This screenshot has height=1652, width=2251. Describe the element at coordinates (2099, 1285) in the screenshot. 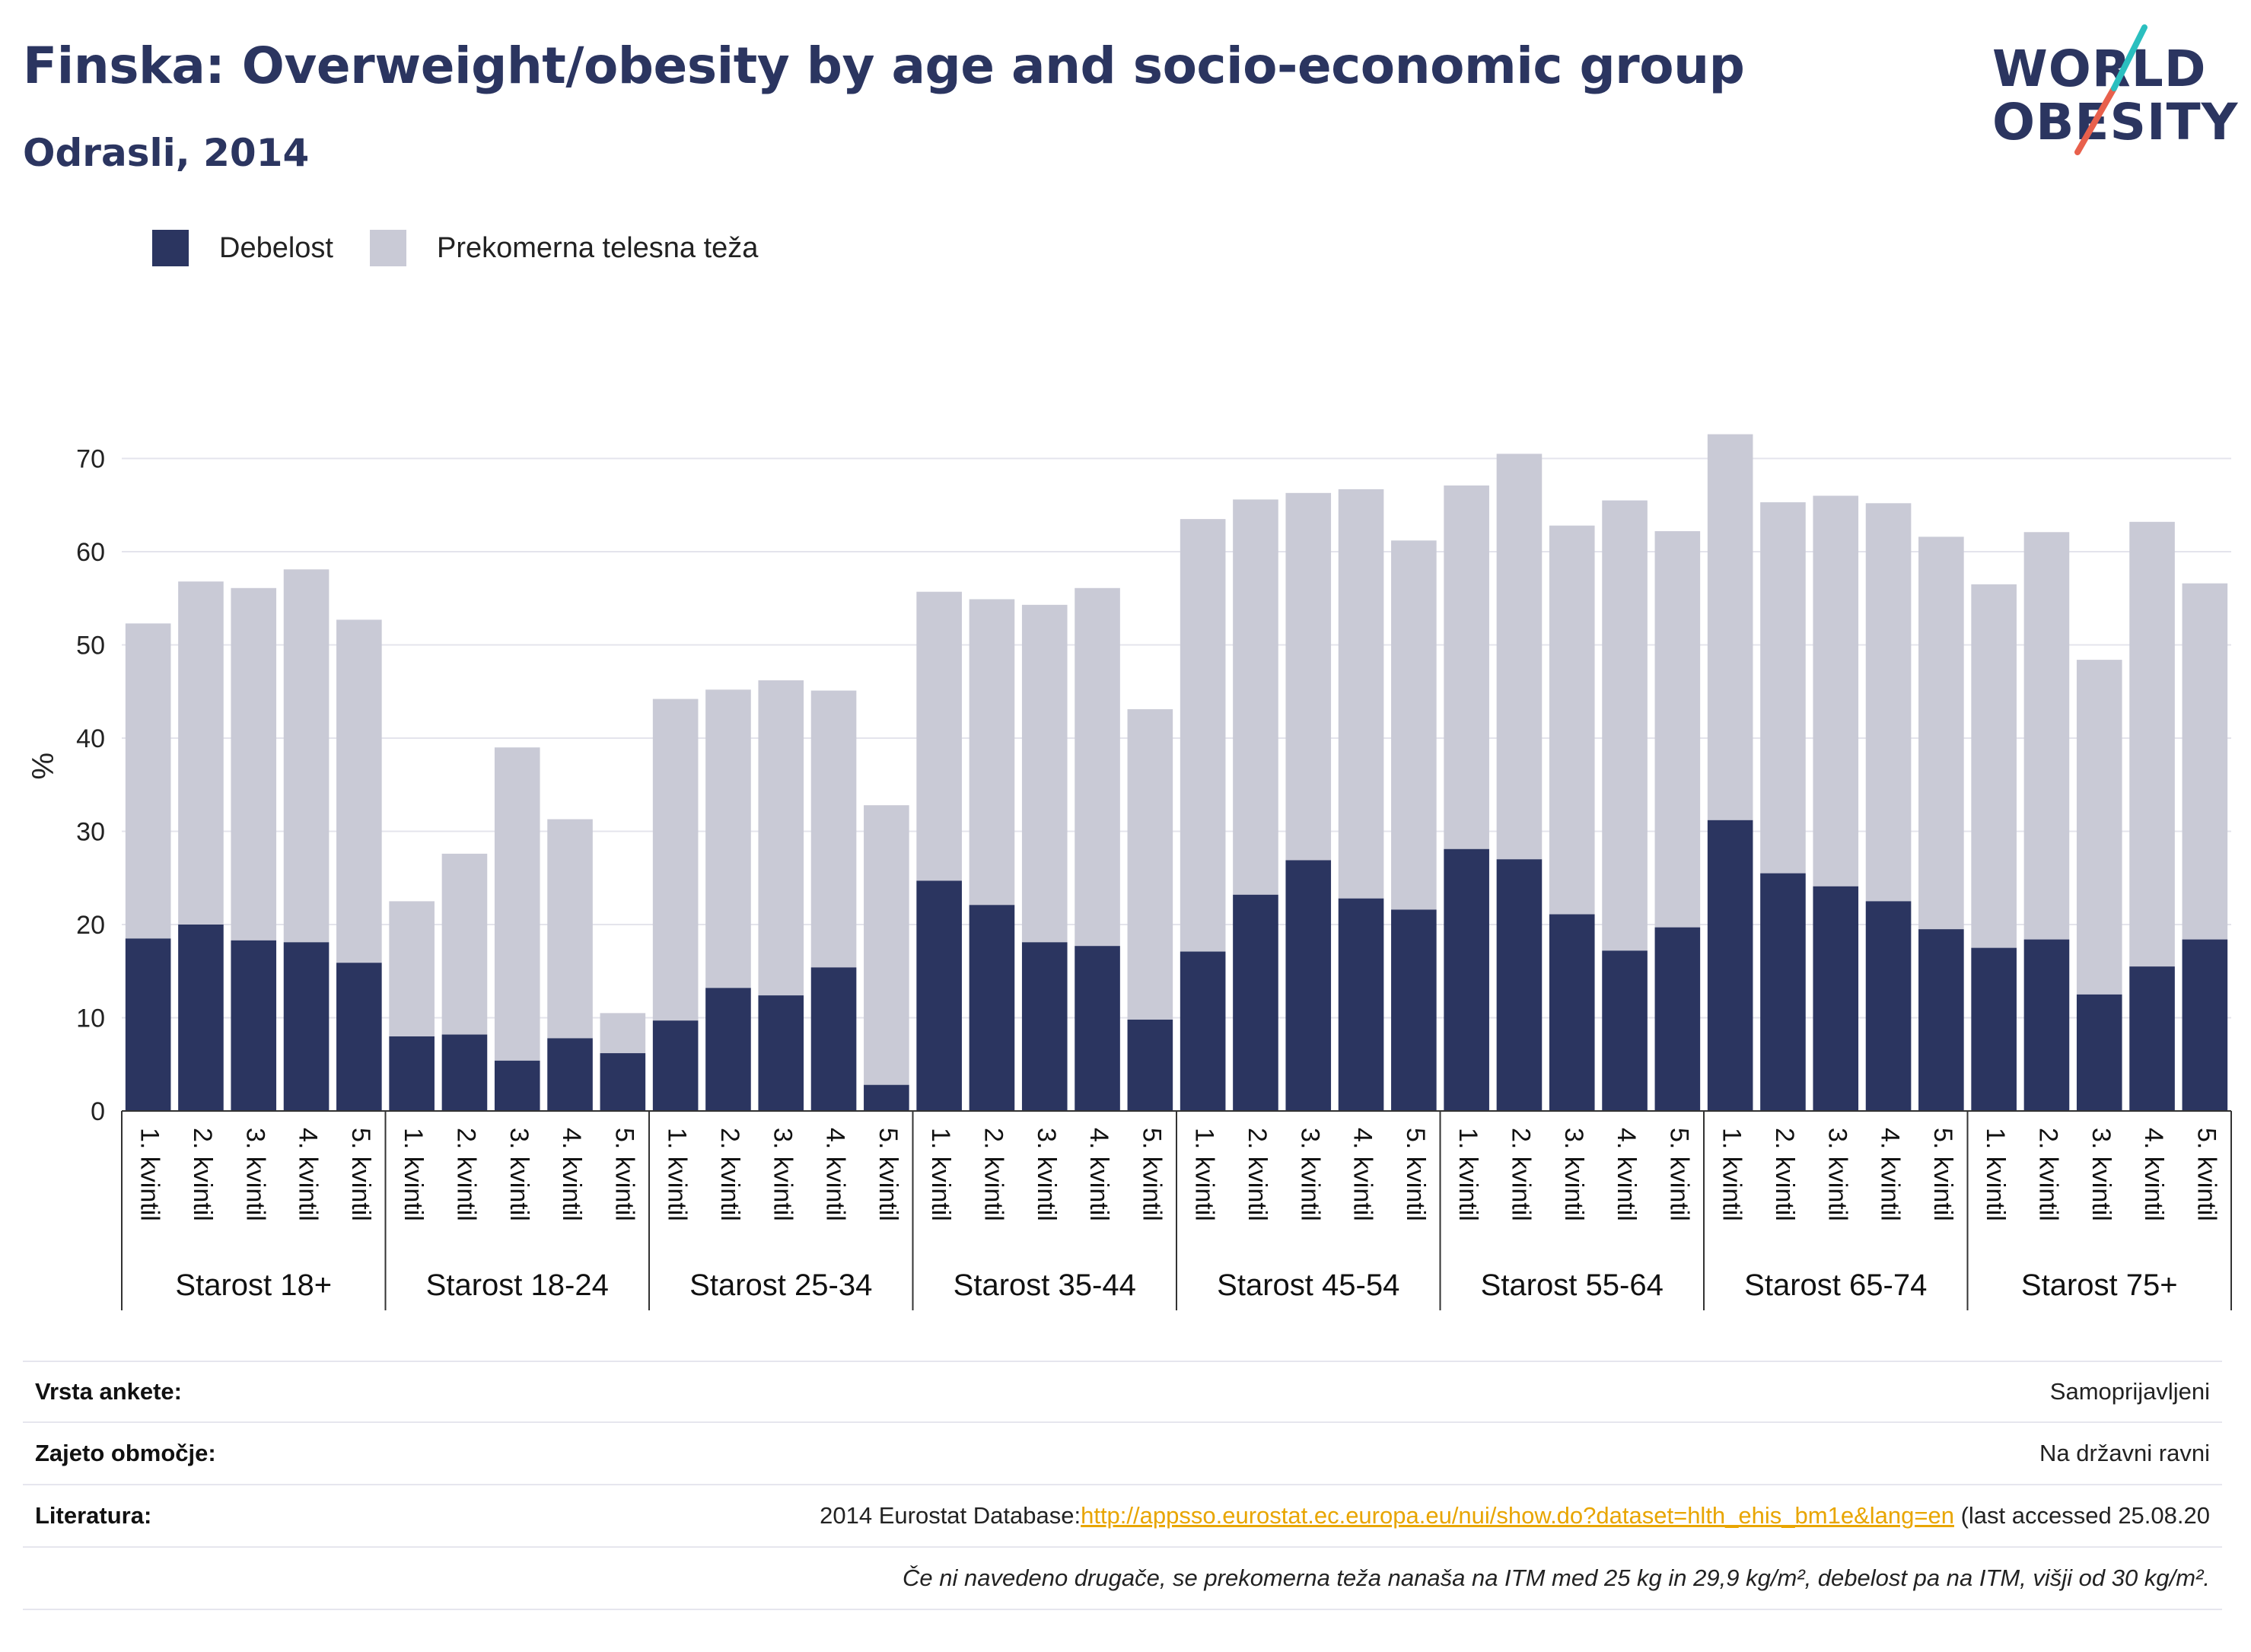

I see `group-label: Starost 75+` at that location.